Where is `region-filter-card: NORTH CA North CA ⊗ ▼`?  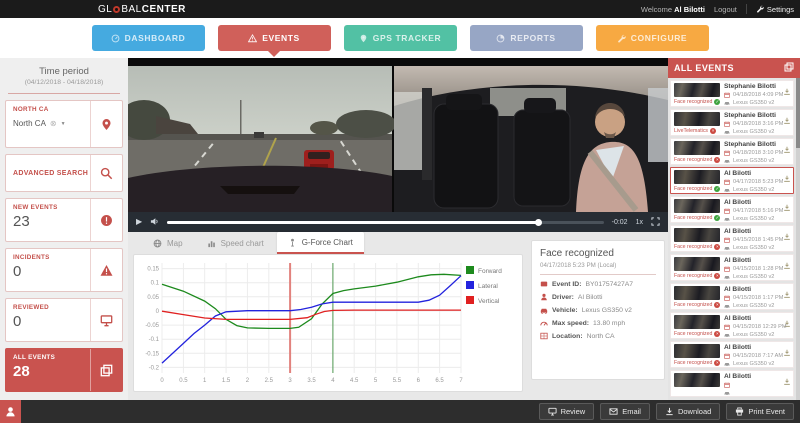 region-filter-card: NORTH CA North CA ⊗ ▼ is located at coordinates (64, 124).